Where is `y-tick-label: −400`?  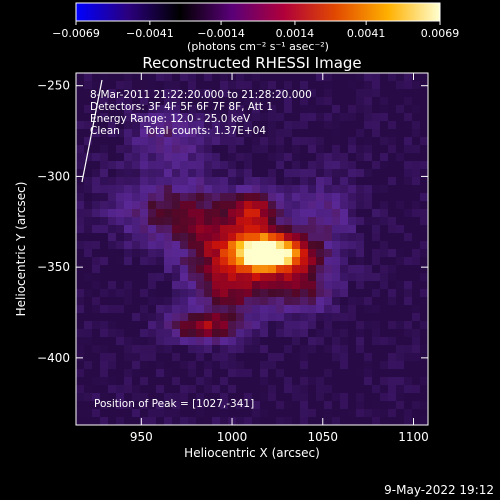
y-tick-label: −400 is located at coordinates (53, 358).